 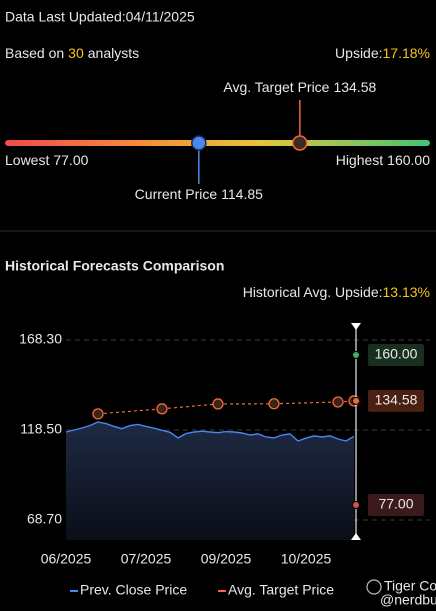 I want to click on target-text: Avg. Target Price 134.58, so click(x=299, y=87).